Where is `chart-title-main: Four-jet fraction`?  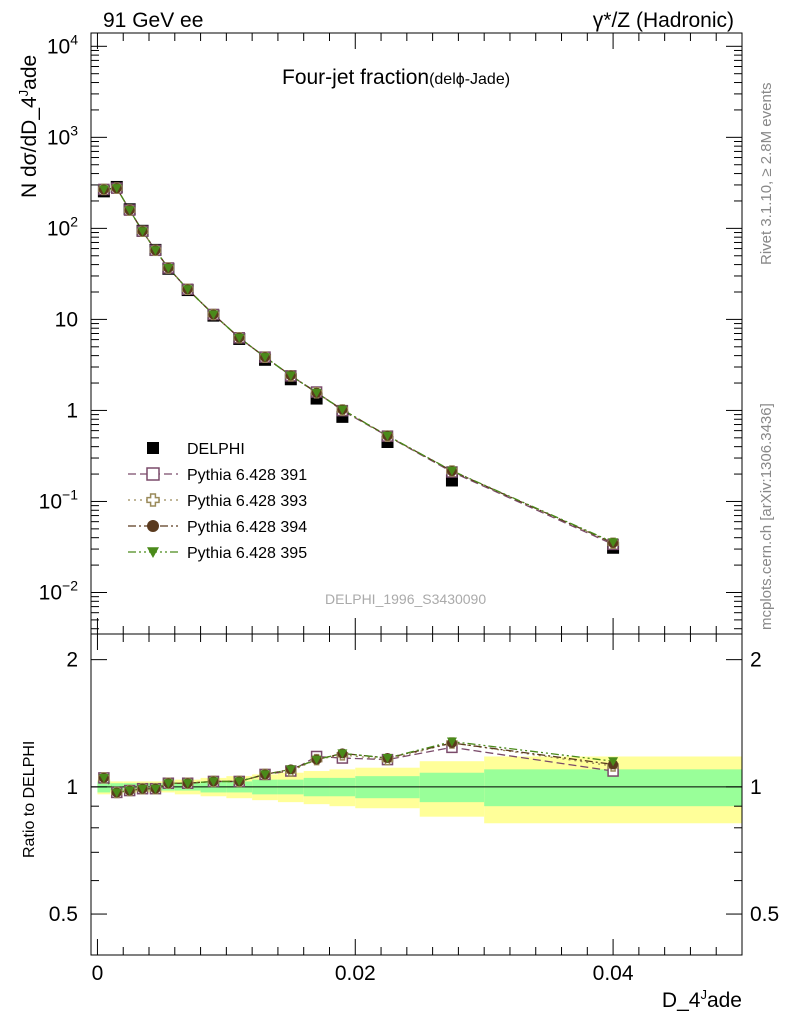
chart-title-main: Four-jet fraction is located at coordinates (356, 77).